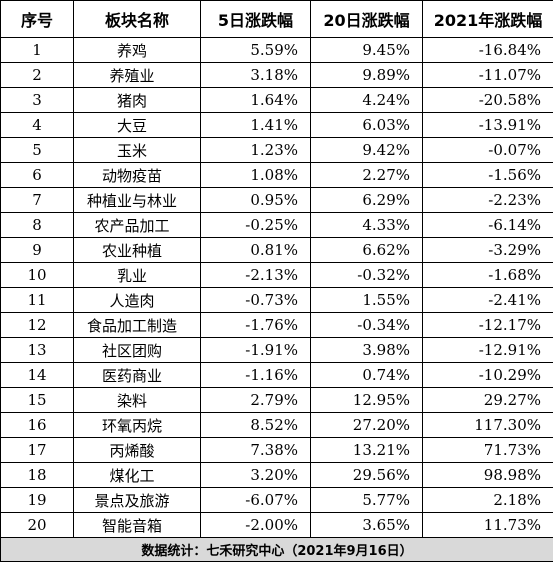 Image resolution: width=553 pixels, height=563 pixels. Describe the element at coordinates (487, 525) in the screenshot. I see `change-2021-cell: 11.73%` at that location.